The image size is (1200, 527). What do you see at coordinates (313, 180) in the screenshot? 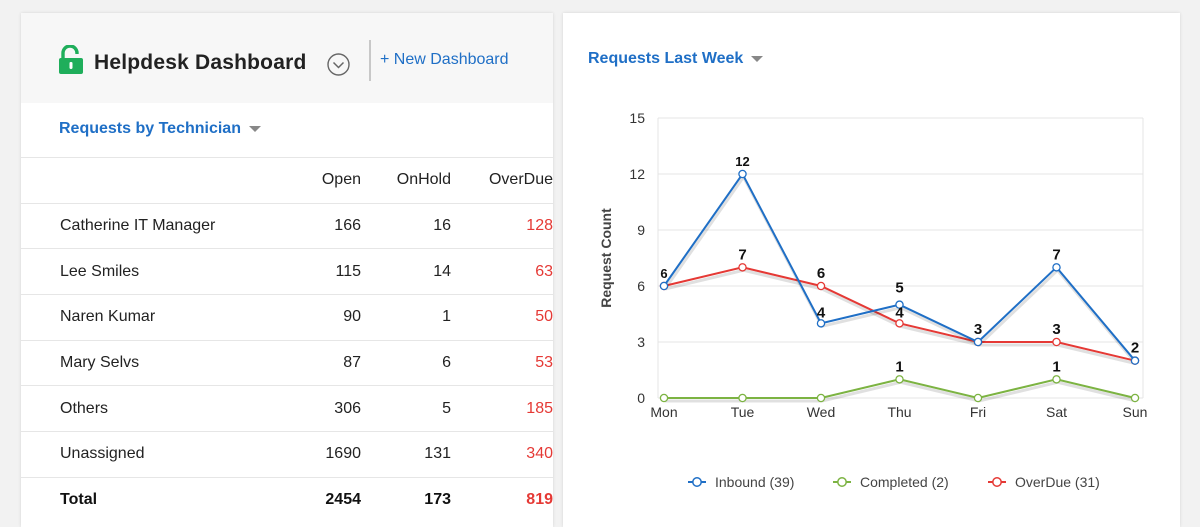
I see `open-column-header: Open` at bounding box center [313, 180].